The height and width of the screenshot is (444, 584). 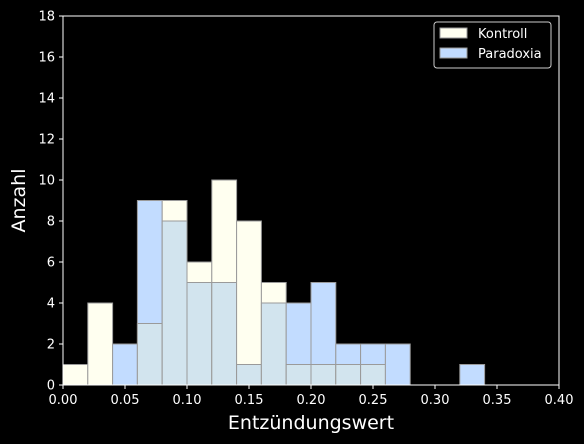 I want to click on y-tick-label: 14, so click(x=46, y=99).